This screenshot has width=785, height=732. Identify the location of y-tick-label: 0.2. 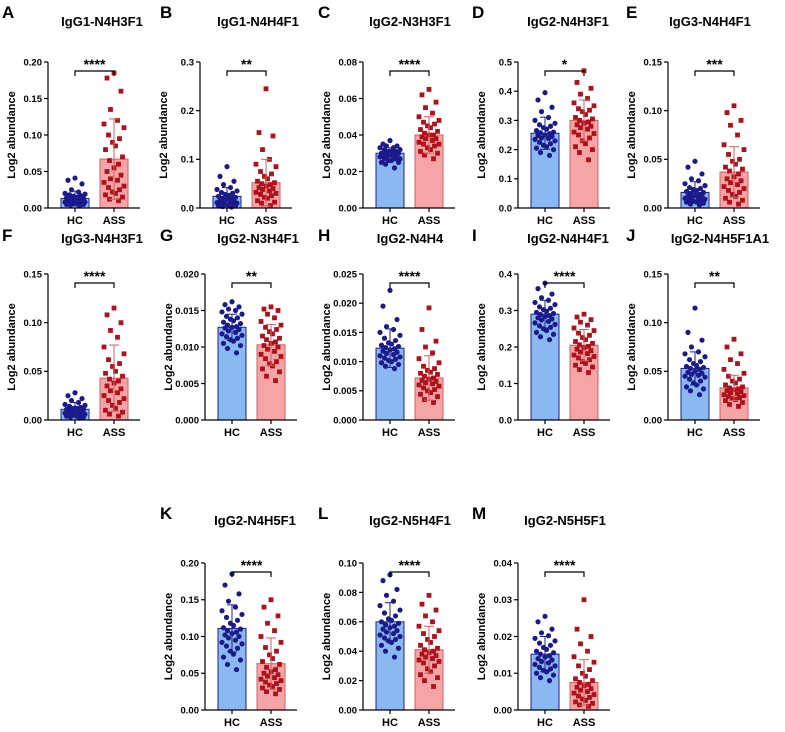
(505, 150).